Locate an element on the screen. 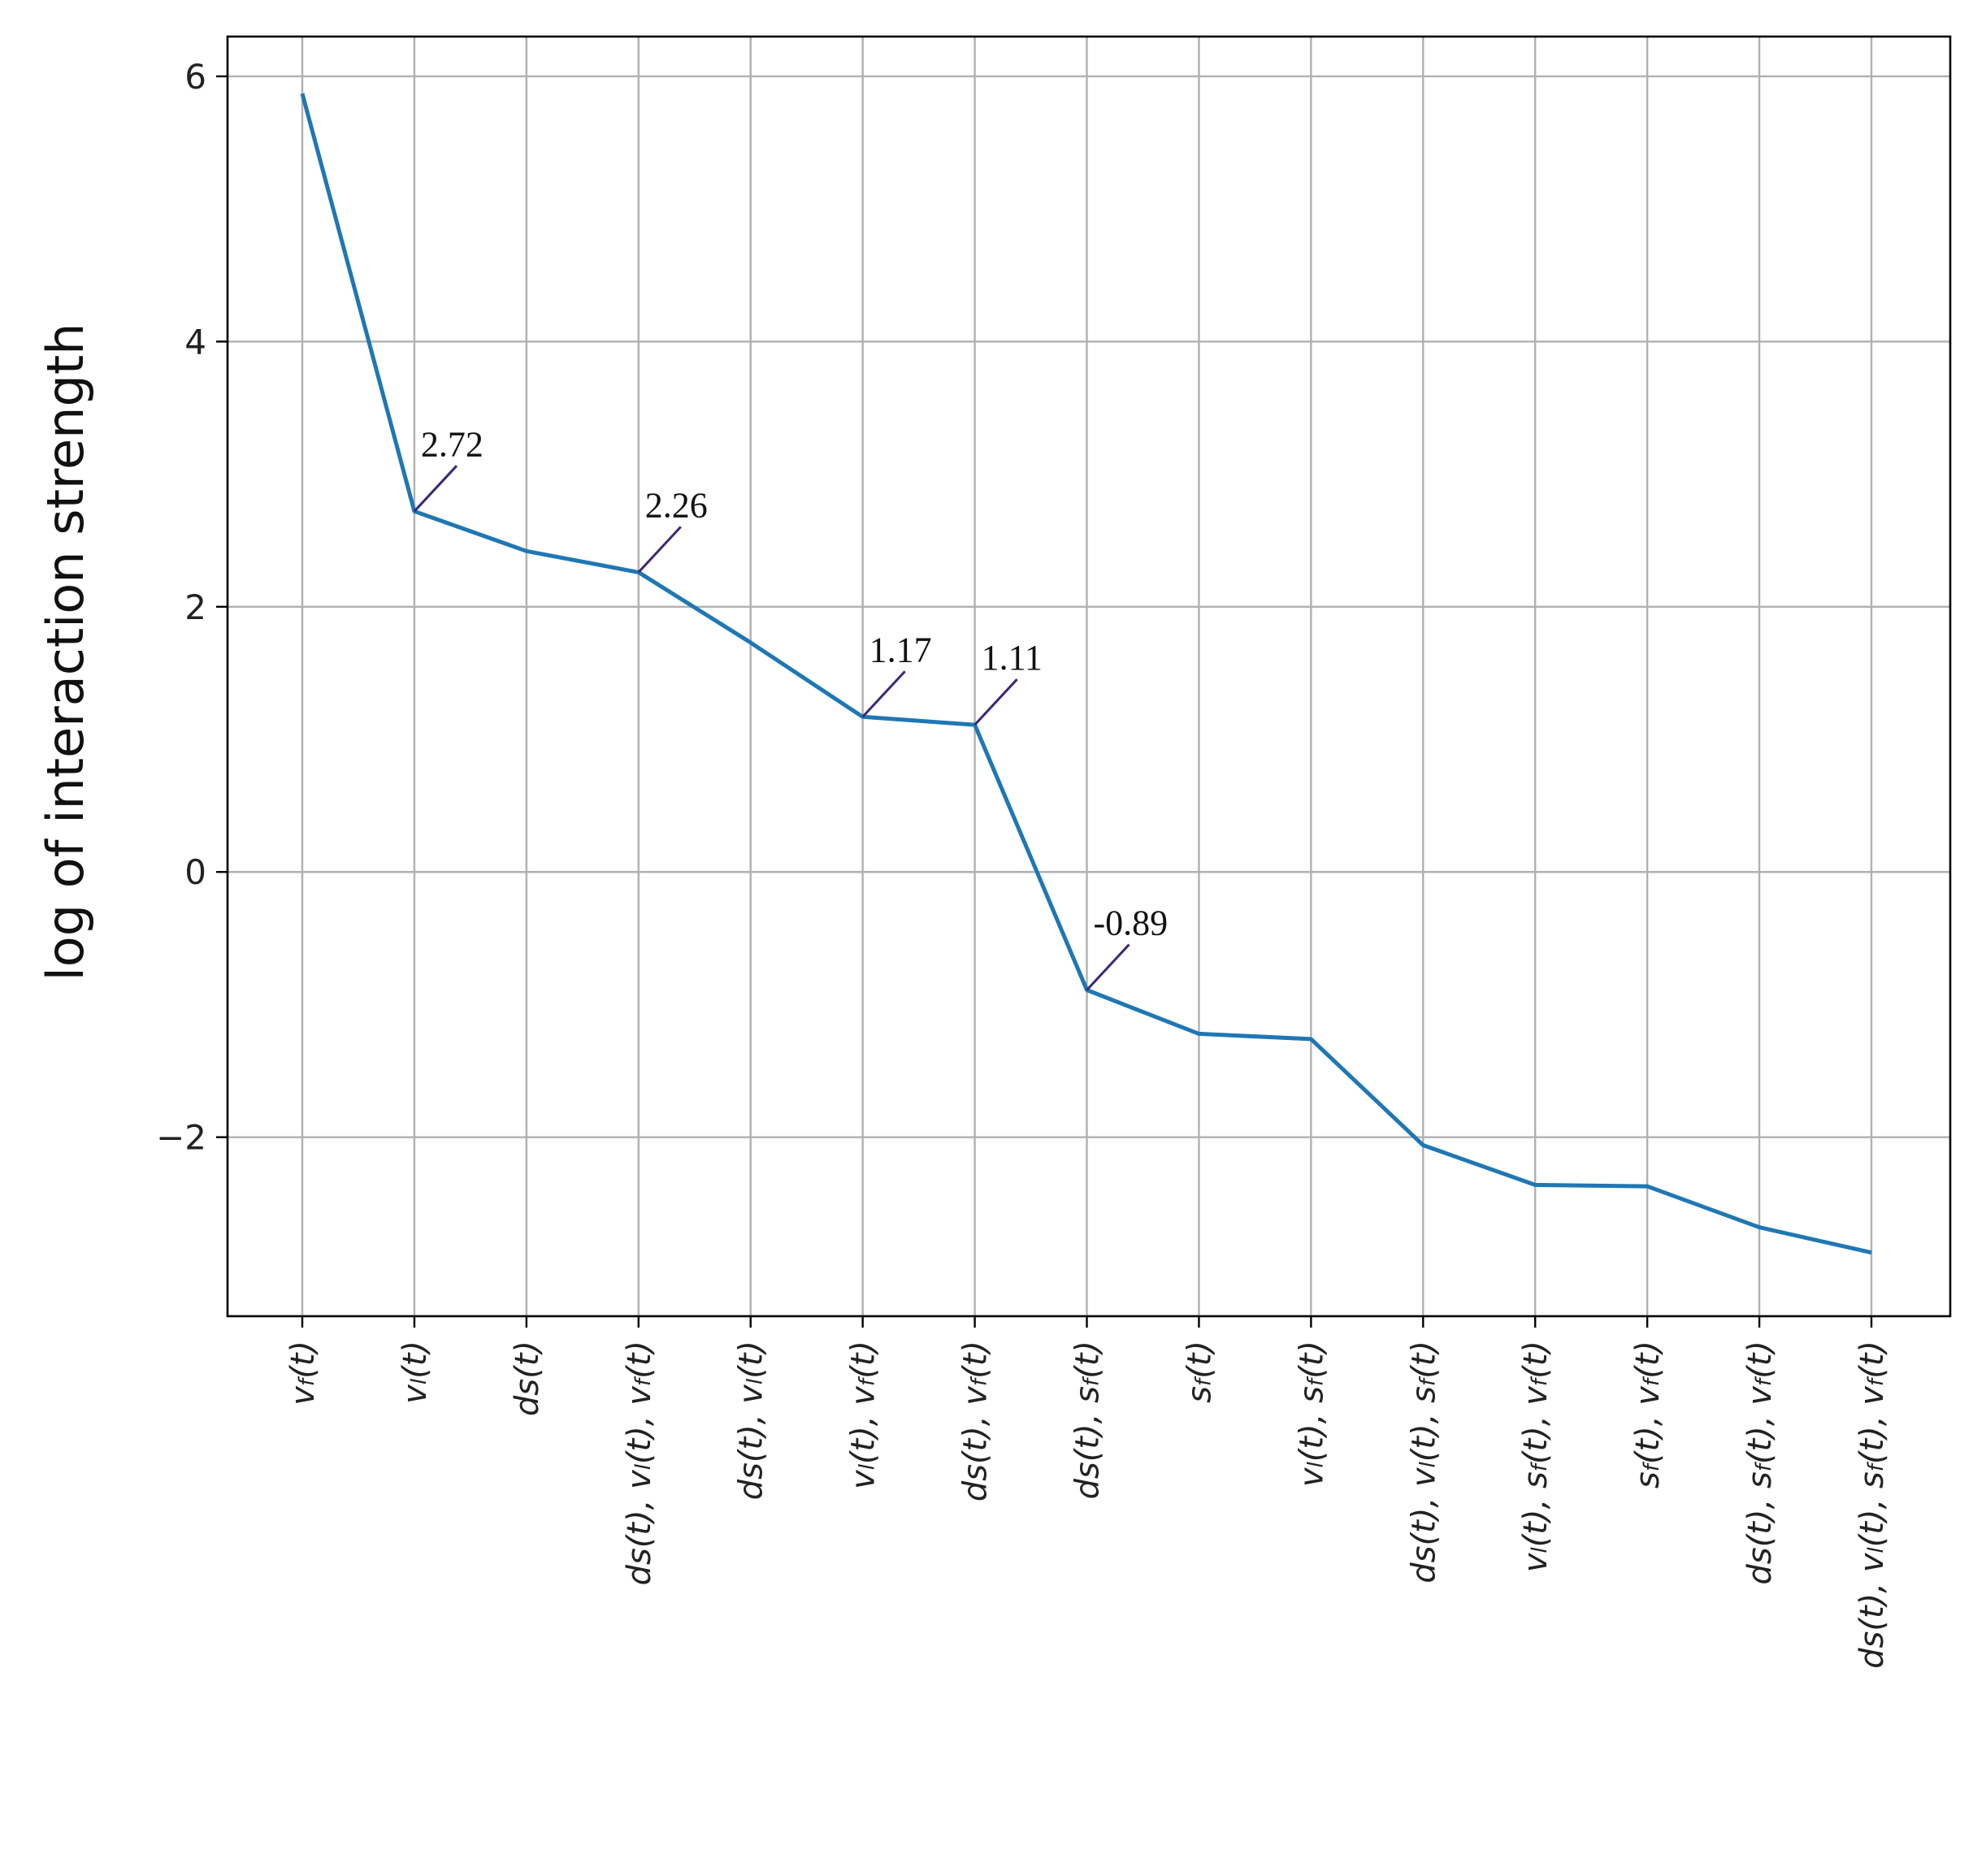 This screenshot has height=1876, width=1973. x-tick-label: ds(t), vl(t), vf(t) is located at coordinates (639, 1464).